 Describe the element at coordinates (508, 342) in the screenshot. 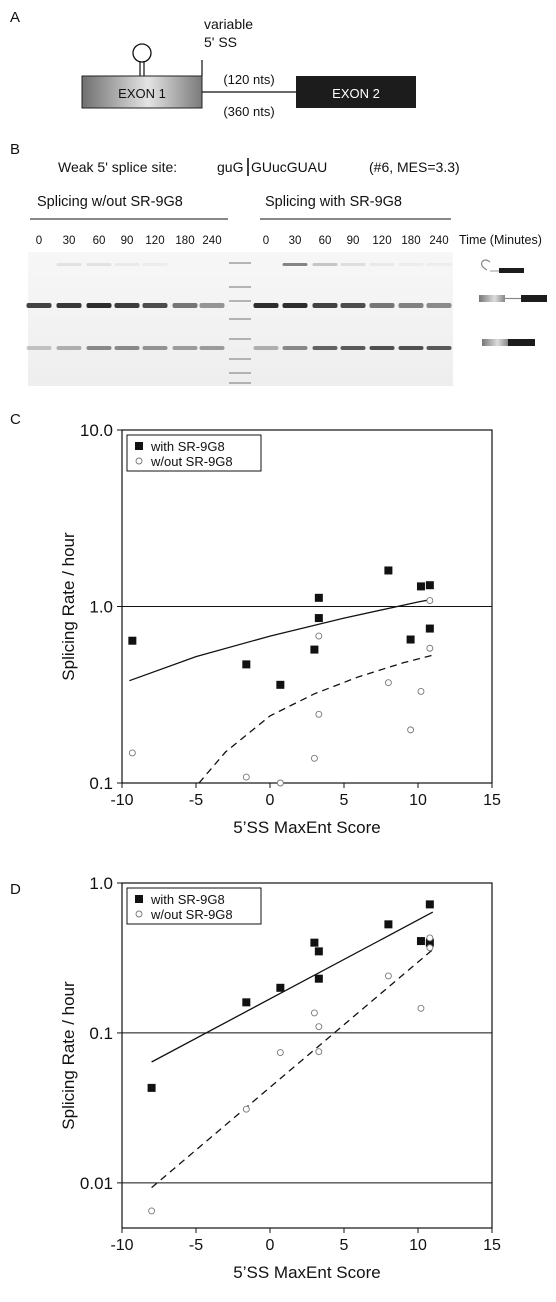

I see `mrna-glyph-icon` at that location.